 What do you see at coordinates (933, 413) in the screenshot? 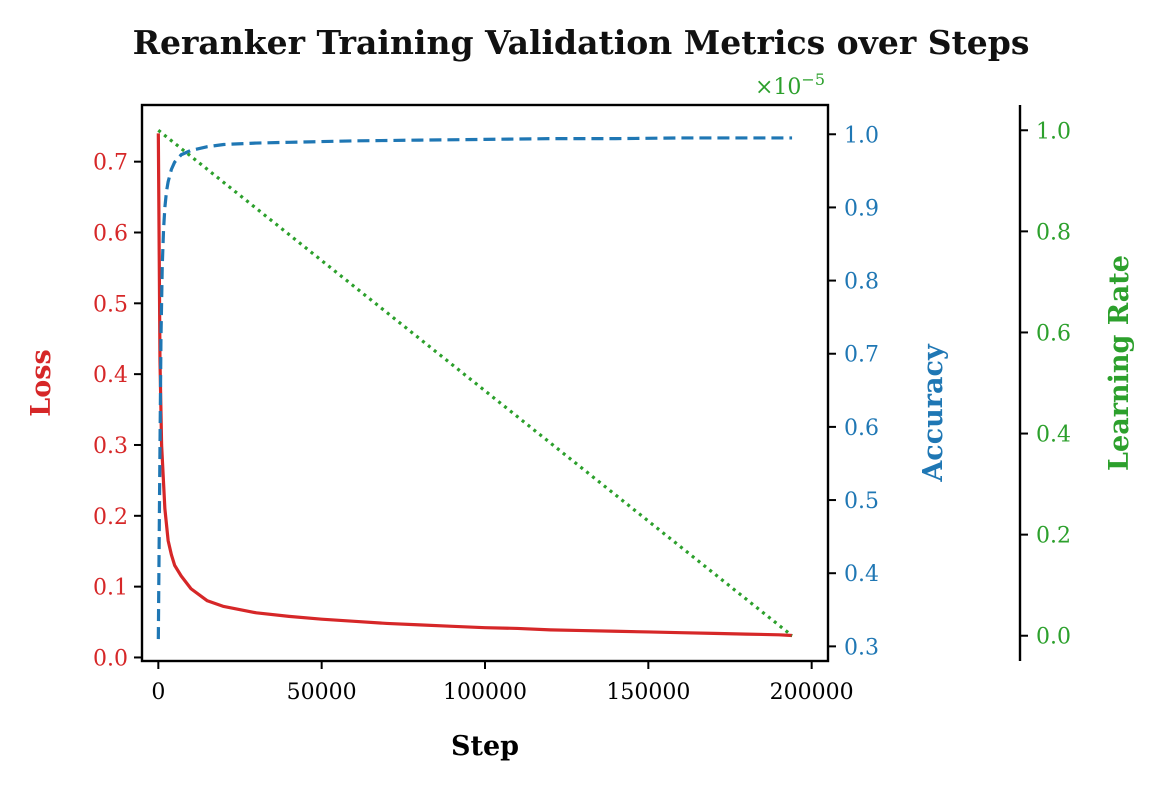
I see `y-axis-label-accuracy: Accuracy` at bounding box center [933, 413].